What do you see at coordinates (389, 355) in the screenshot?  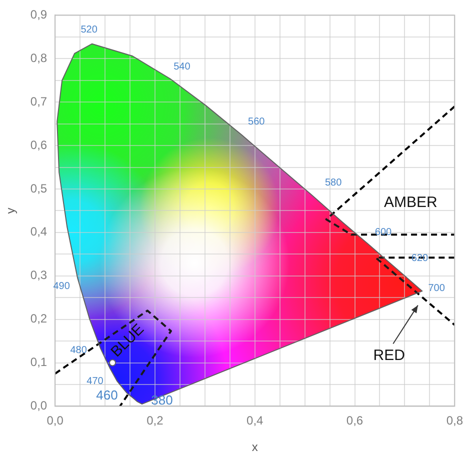 I see `annotation: RED` at bounding box center [389, 355].